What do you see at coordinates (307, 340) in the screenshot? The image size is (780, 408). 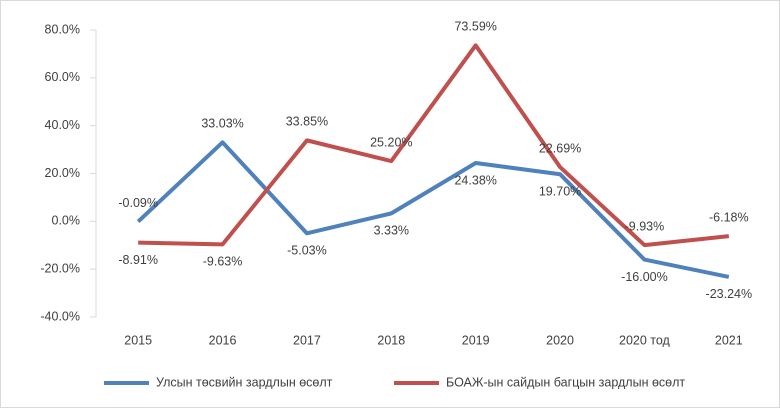 I see `x-tick-label: 2017` at bounding box center [307, 340].